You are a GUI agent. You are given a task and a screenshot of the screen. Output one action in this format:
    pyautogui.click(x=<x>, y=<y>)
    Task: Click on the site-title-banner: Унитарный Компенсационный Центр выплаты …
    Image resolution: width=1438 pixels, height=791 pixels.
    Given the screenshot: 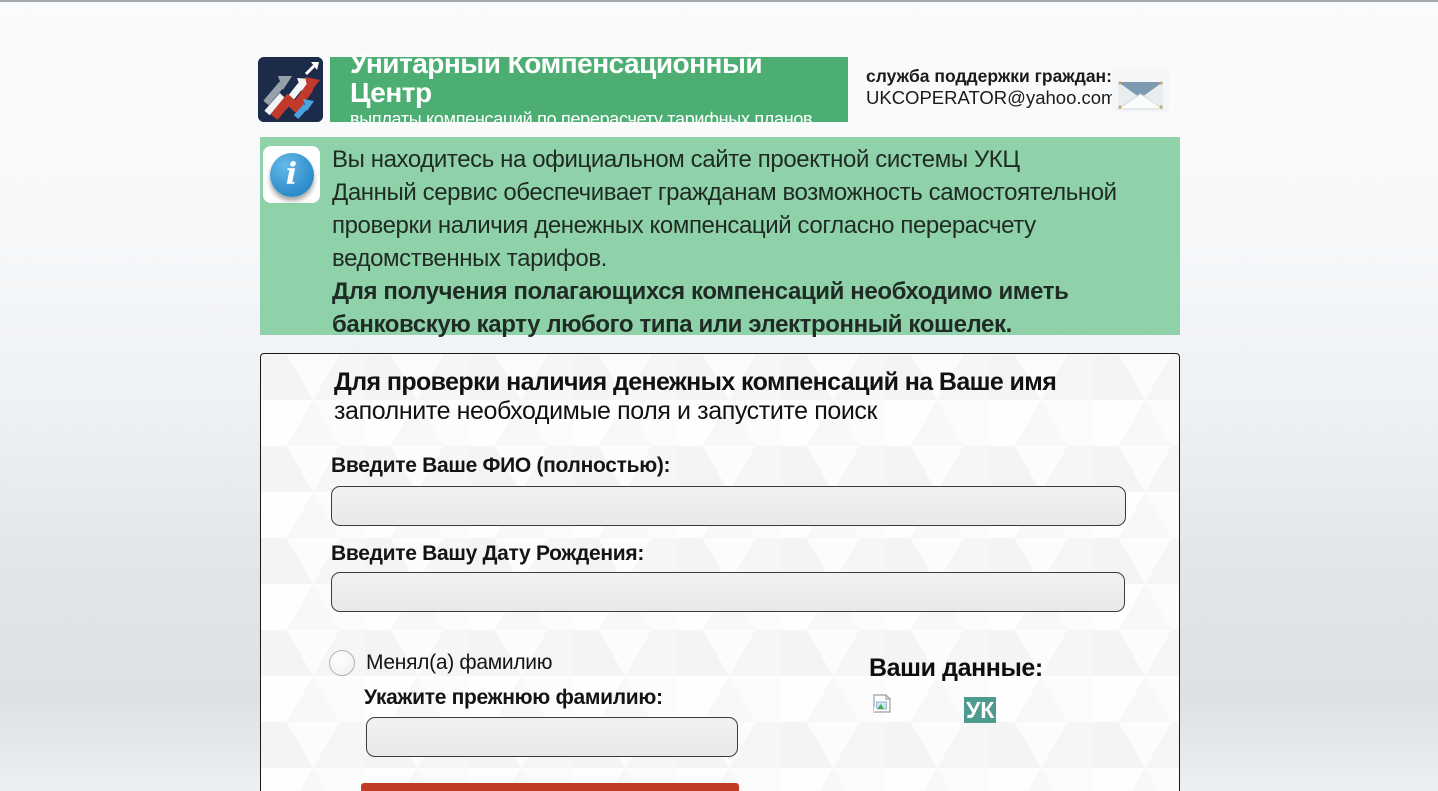 What is the action you would take?
    pyautogui.click(x=589, y=89)
    